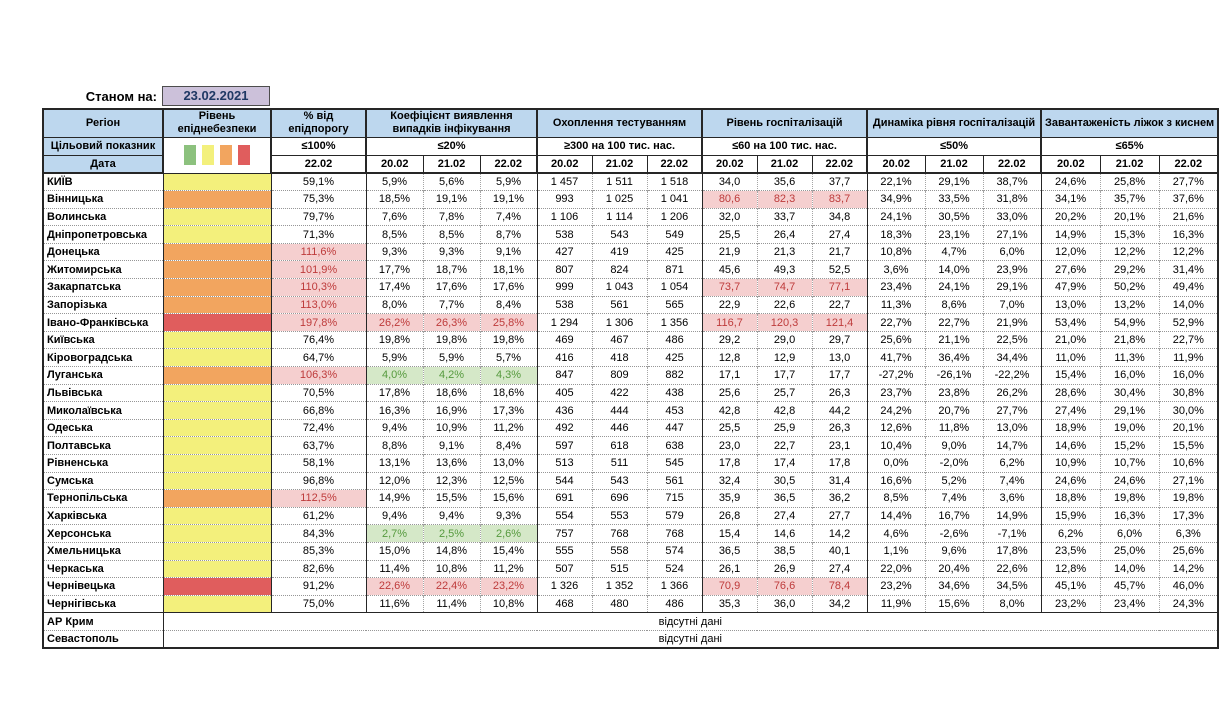 Image resolution: width=1221 pixels, height=710 pixels. I want to click on data-cell: 579, so click(674, 515).